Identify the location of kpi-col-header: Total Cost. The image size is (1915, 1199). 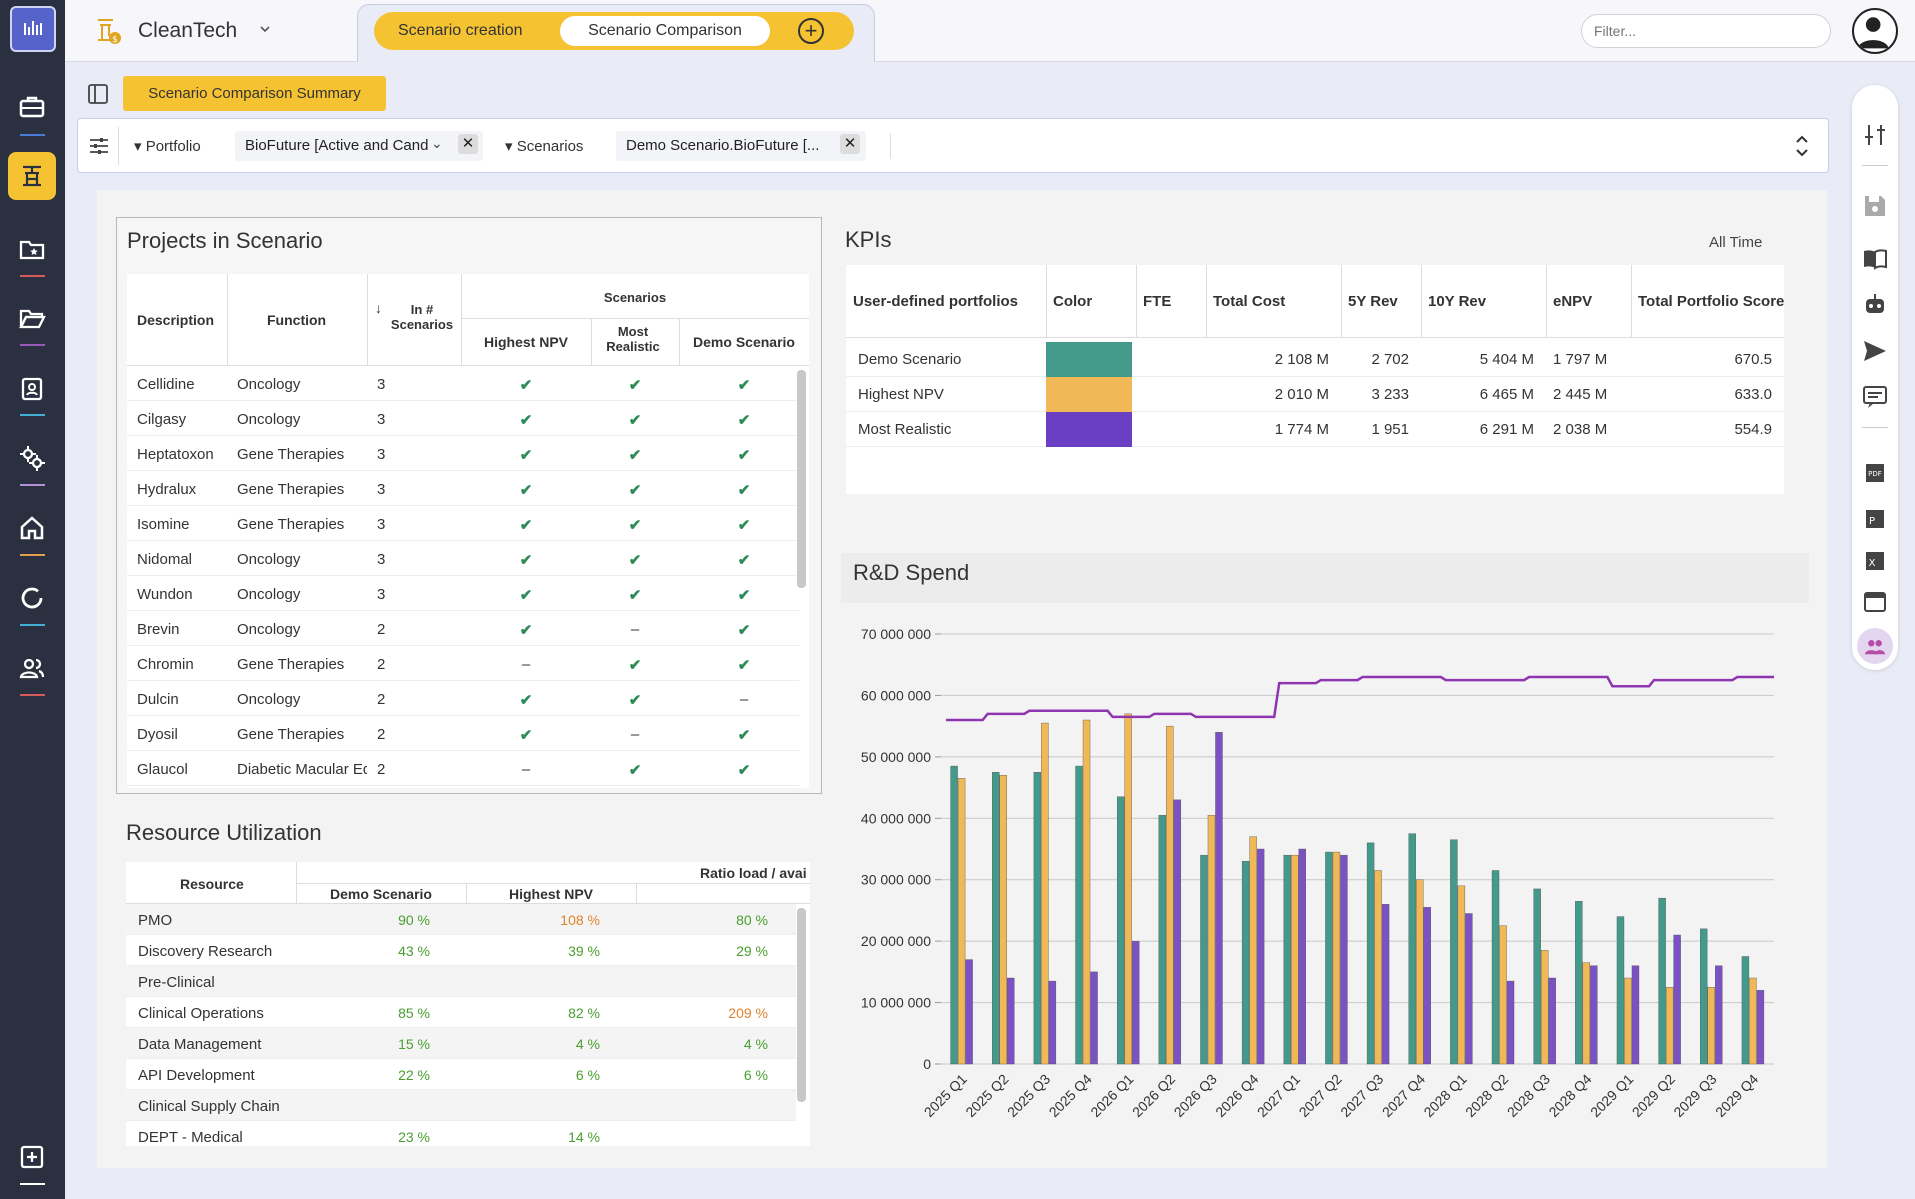
(1249, 301).